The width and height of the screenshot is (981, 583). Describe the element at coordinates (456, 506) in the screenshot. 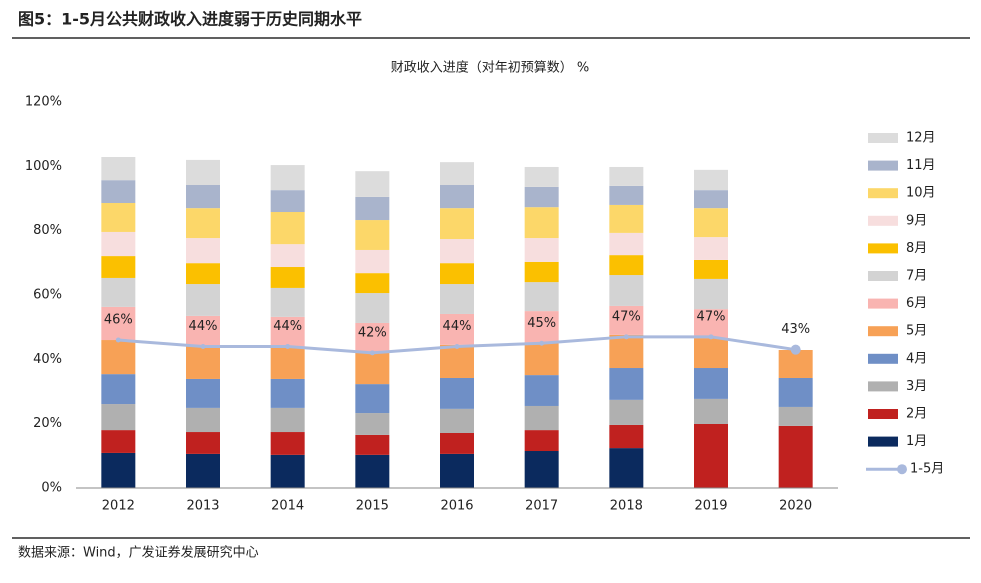

I see `x-tick-label: 2016` at that location.